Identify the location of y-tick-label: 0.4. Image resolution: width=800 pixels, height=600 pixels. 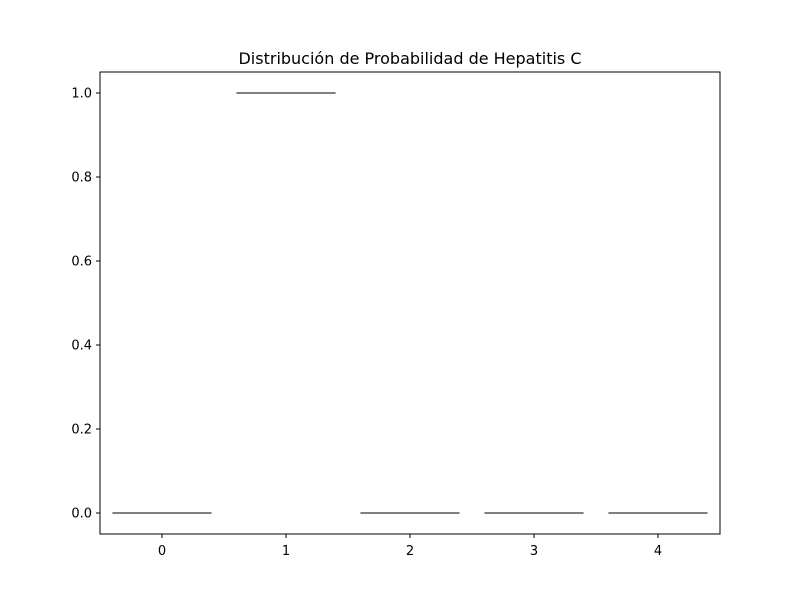
(81, 346).